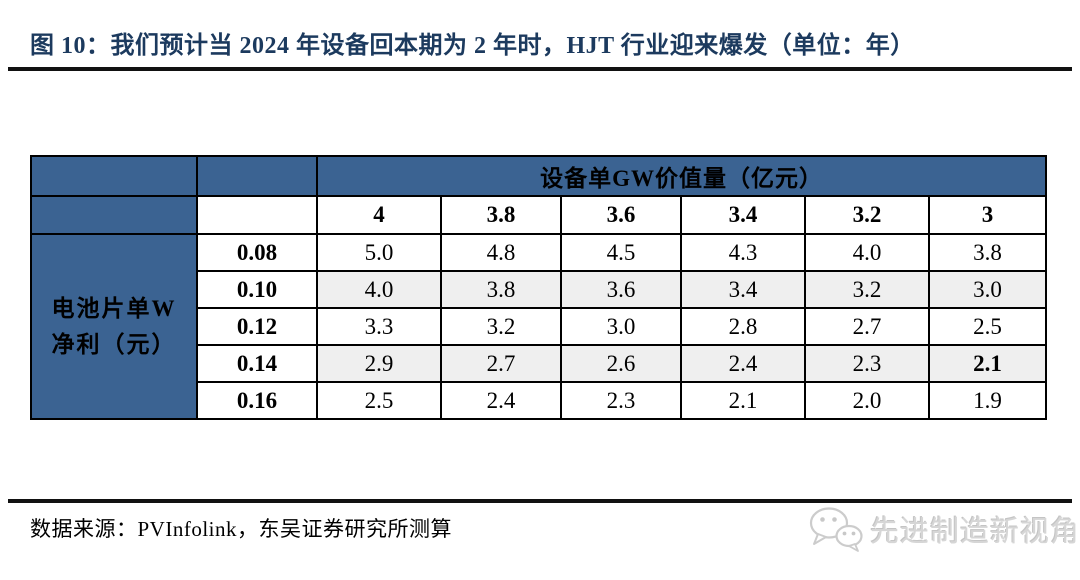 Image resolution: width=1080 pixels, height=580 pixels. I want to click on empty-cell, so click(257, 215).